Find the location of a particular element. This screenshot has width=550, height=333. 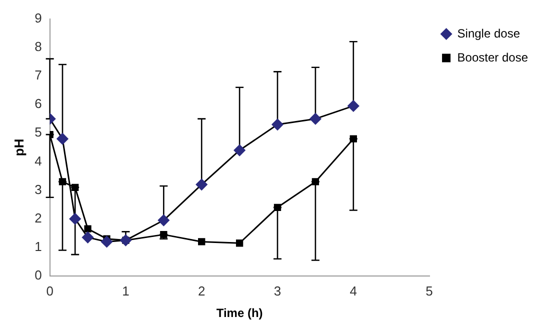

y-tick-label: 6 is located at coordinates (38, 104).